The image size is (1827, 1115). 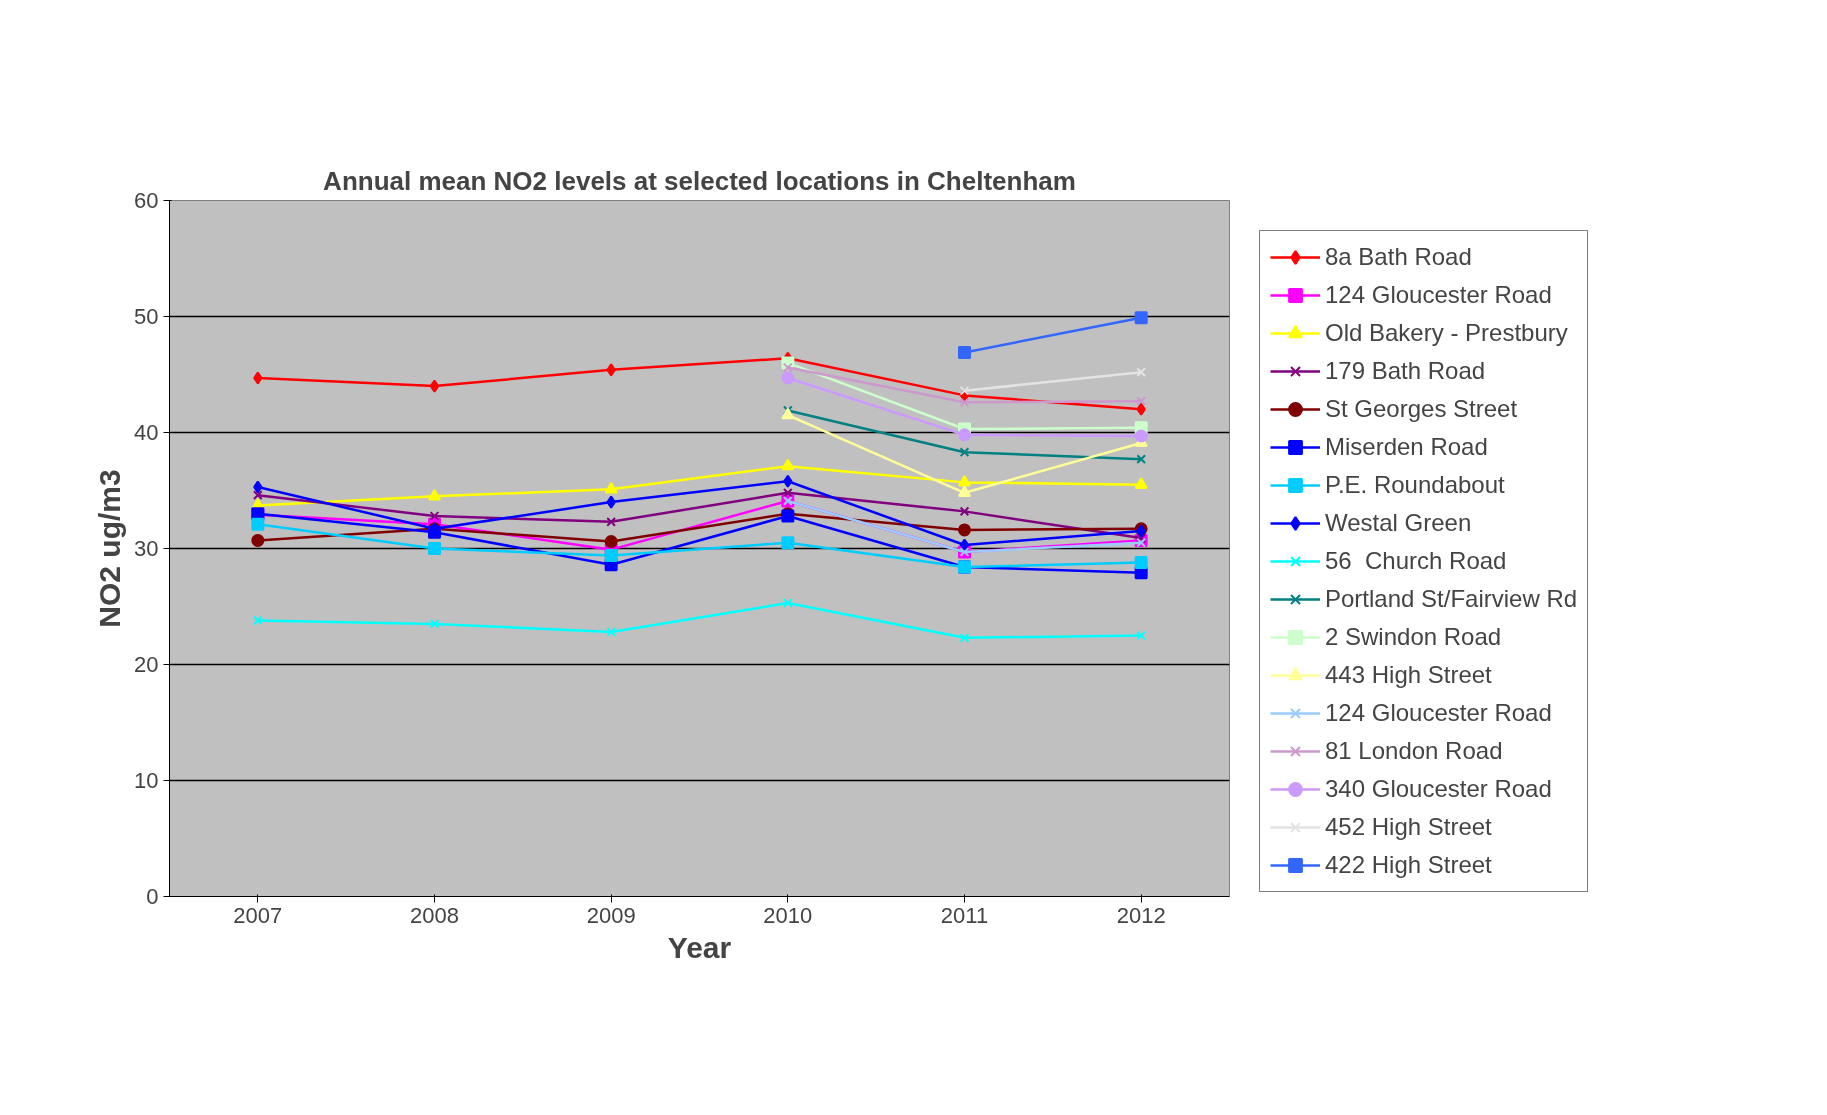 What do you see at coordinates (146, 780) in the screenshot?
I see `y-tick-label: 10` at bounding box center [146, 780].